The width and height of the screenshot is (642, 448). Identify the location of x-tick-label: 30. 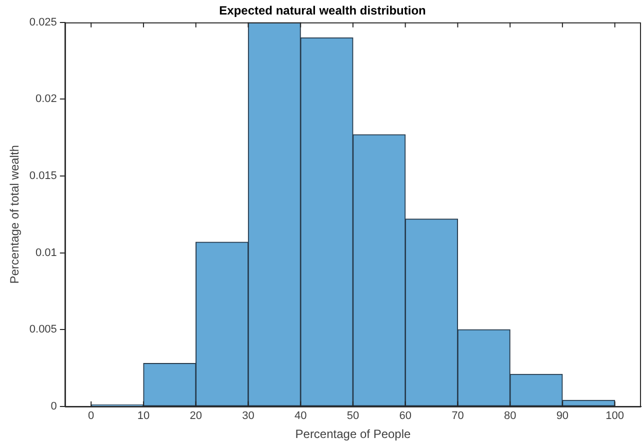
(248, 416).